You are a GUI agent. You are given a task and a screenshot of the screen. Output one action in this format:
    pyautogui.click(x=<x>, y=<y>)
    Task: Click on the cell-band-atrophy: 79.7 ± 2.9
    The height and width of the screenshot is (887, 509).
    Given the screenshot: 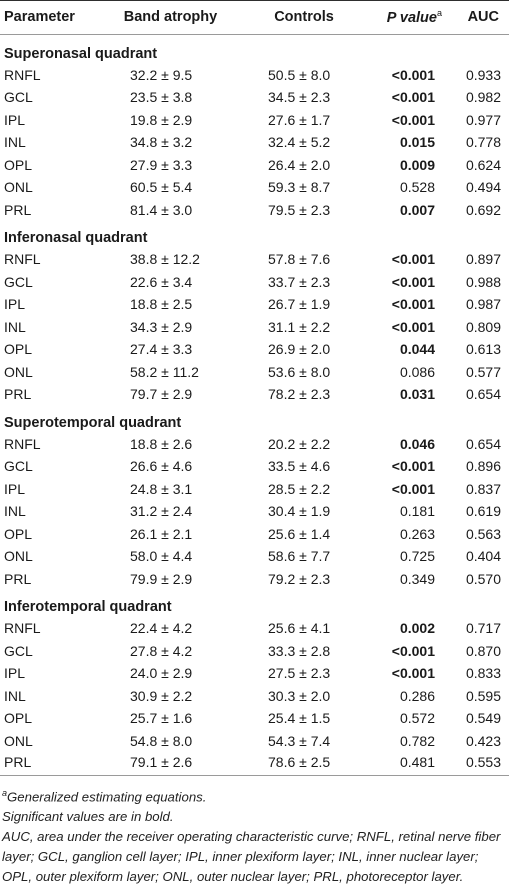 What is the action you would take?
    pyautogui.click(x=161, y=394)
    